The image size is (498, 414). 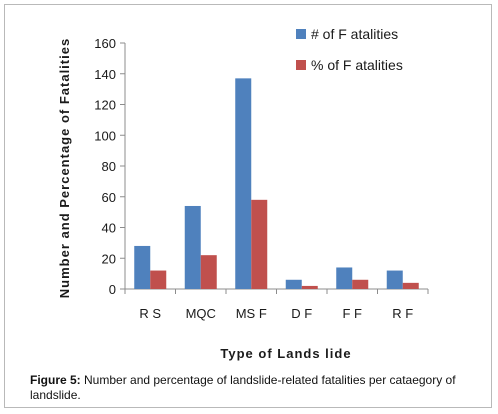 I want to click on y-tick-label: 100, so click(x=105, y=135).